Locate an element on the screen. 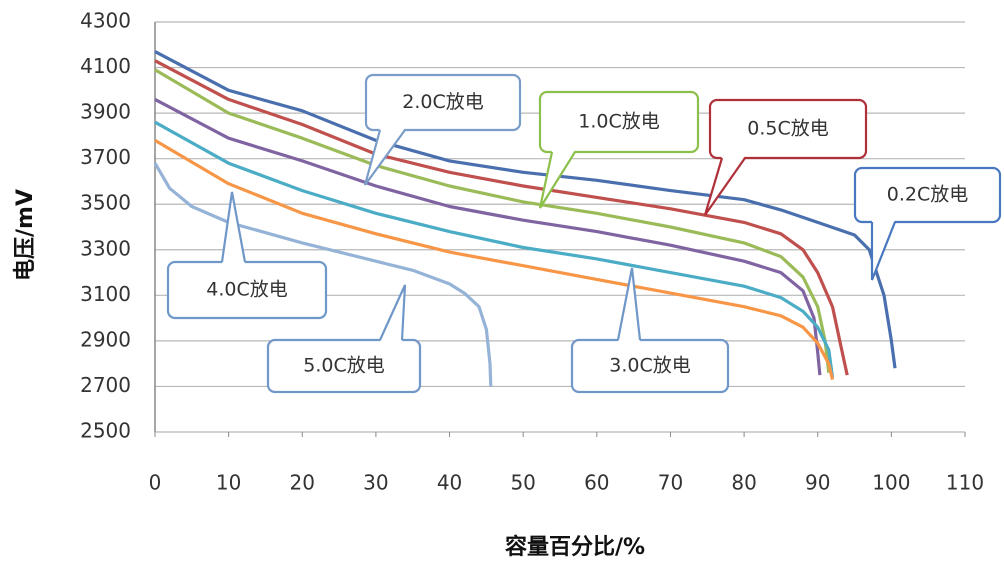  x-tick-label: 30 is located at coordinates (375, 483).